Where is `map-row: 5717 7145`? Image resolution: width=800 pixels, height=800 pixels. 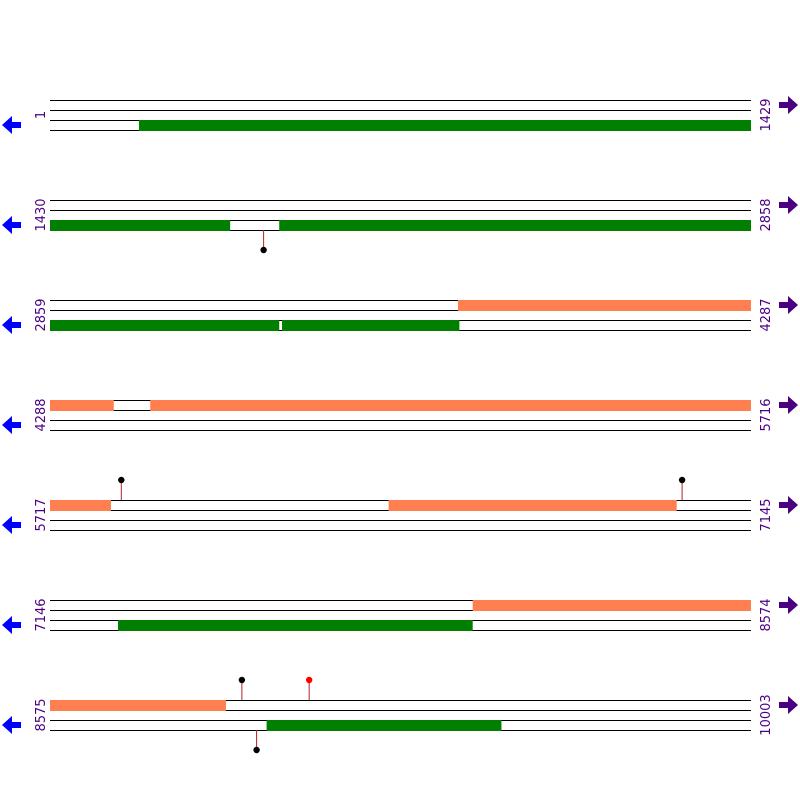 map-row: 5717 7145 is located at coordinates (400, 505).